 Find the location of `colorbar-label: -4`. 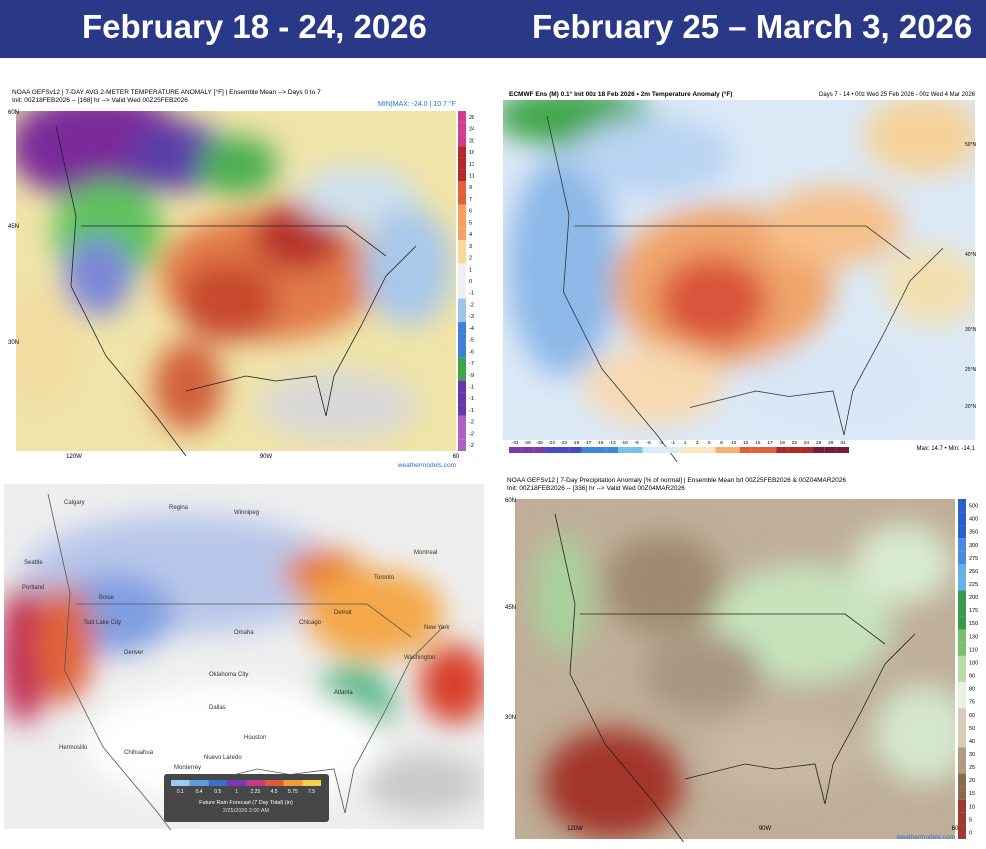

colorbar-label: -4 is located at coordinates (471, 329).